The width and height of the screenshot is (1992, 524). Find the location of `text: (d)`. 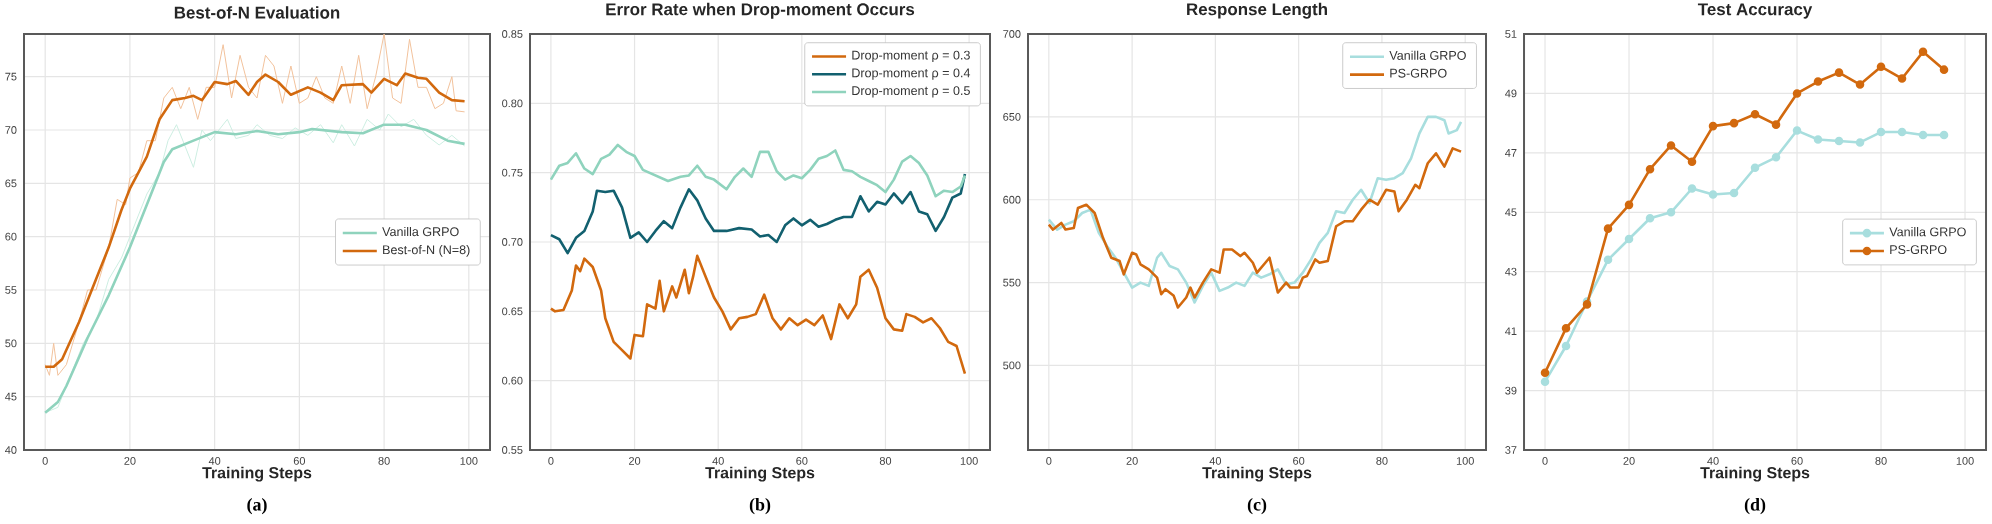

text: (d) is located at coordinates (1755, 506).